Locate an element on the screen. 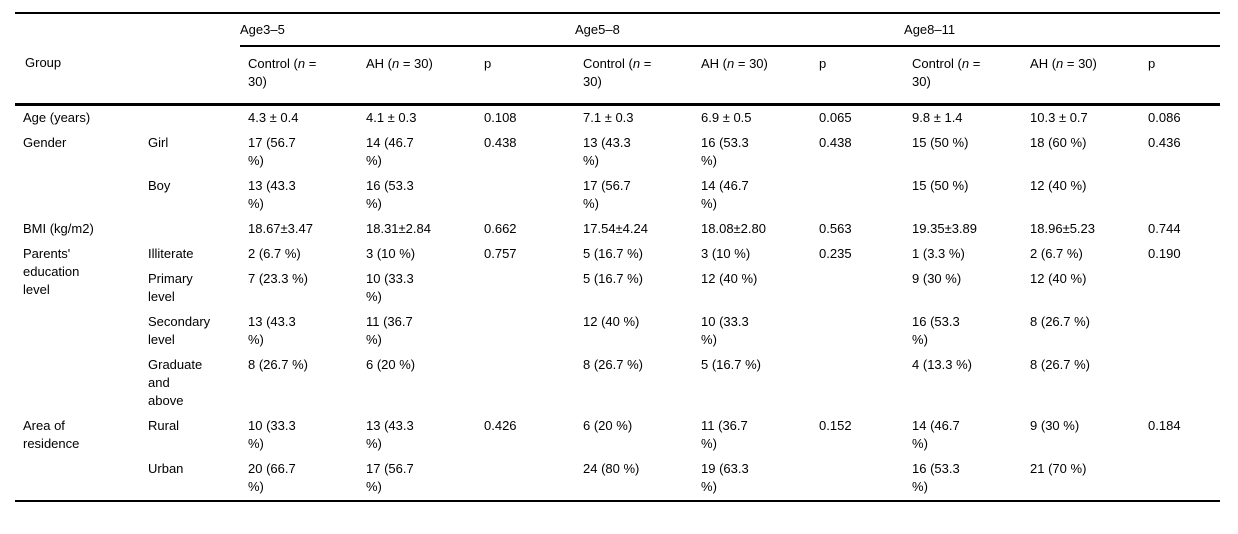 This screenshot has height=534, width=1238. p-header-age3-5: p is located at coordinates (526, 76).